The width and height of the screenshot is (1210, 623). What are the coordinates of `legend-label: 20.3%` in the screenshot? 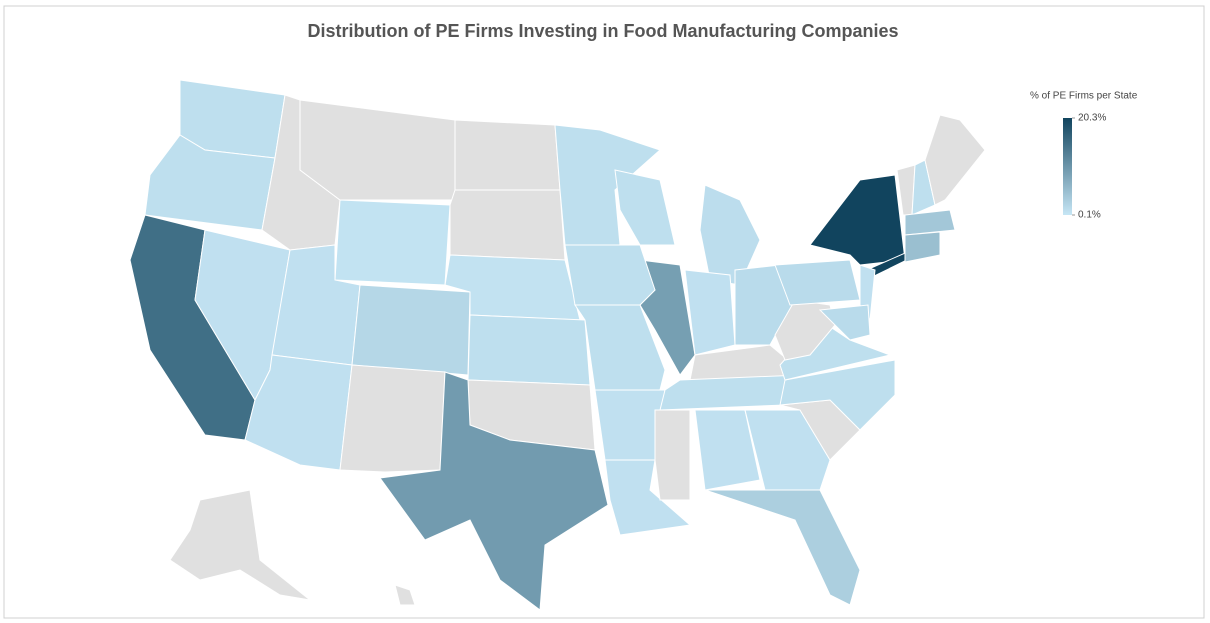 It's located at (1092, 118).